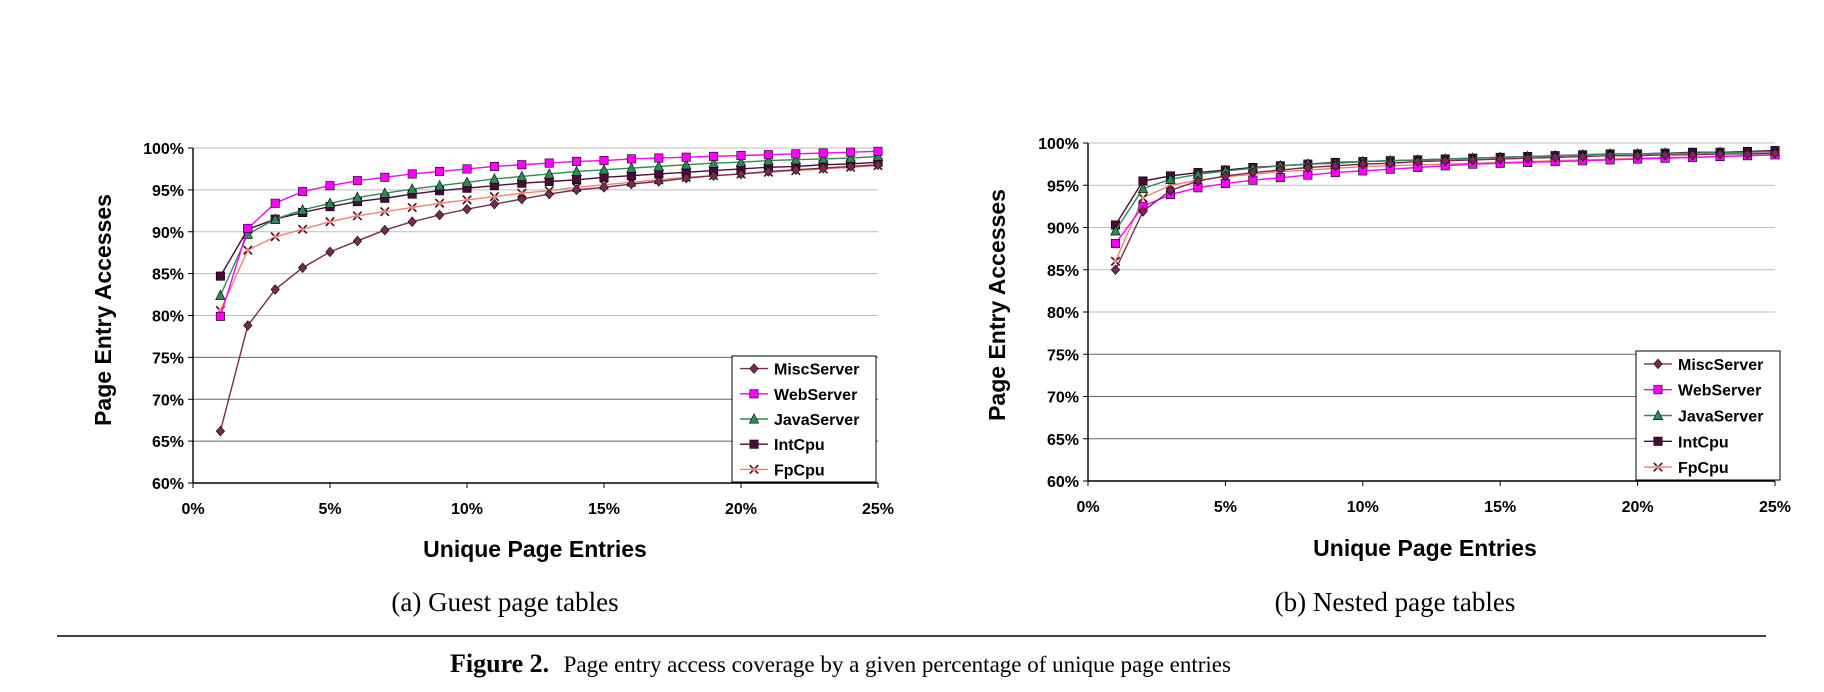  What do you see at coordinates (1063, 355) in the screenshot?
I see `y-tick-label: 75%` at bounding box center [1063, 355].